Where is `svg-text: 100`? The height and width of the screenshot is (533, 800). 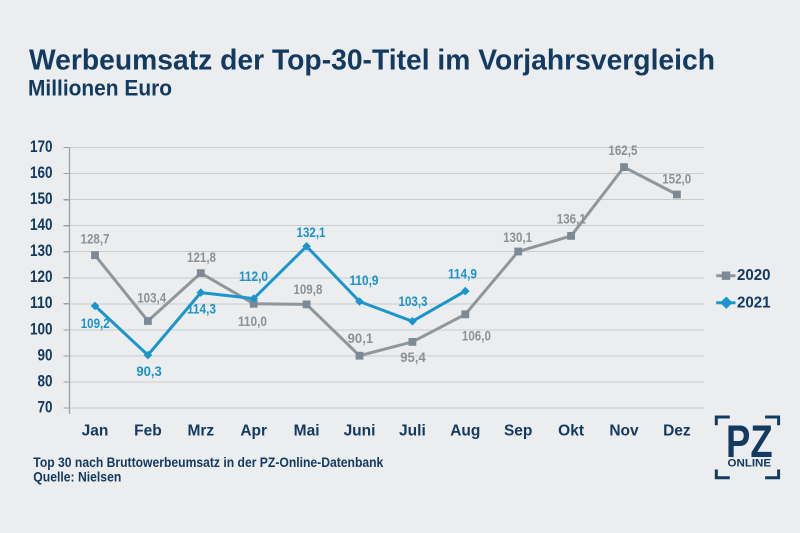 svg-text: 100 is located at coordinates (41, 329).